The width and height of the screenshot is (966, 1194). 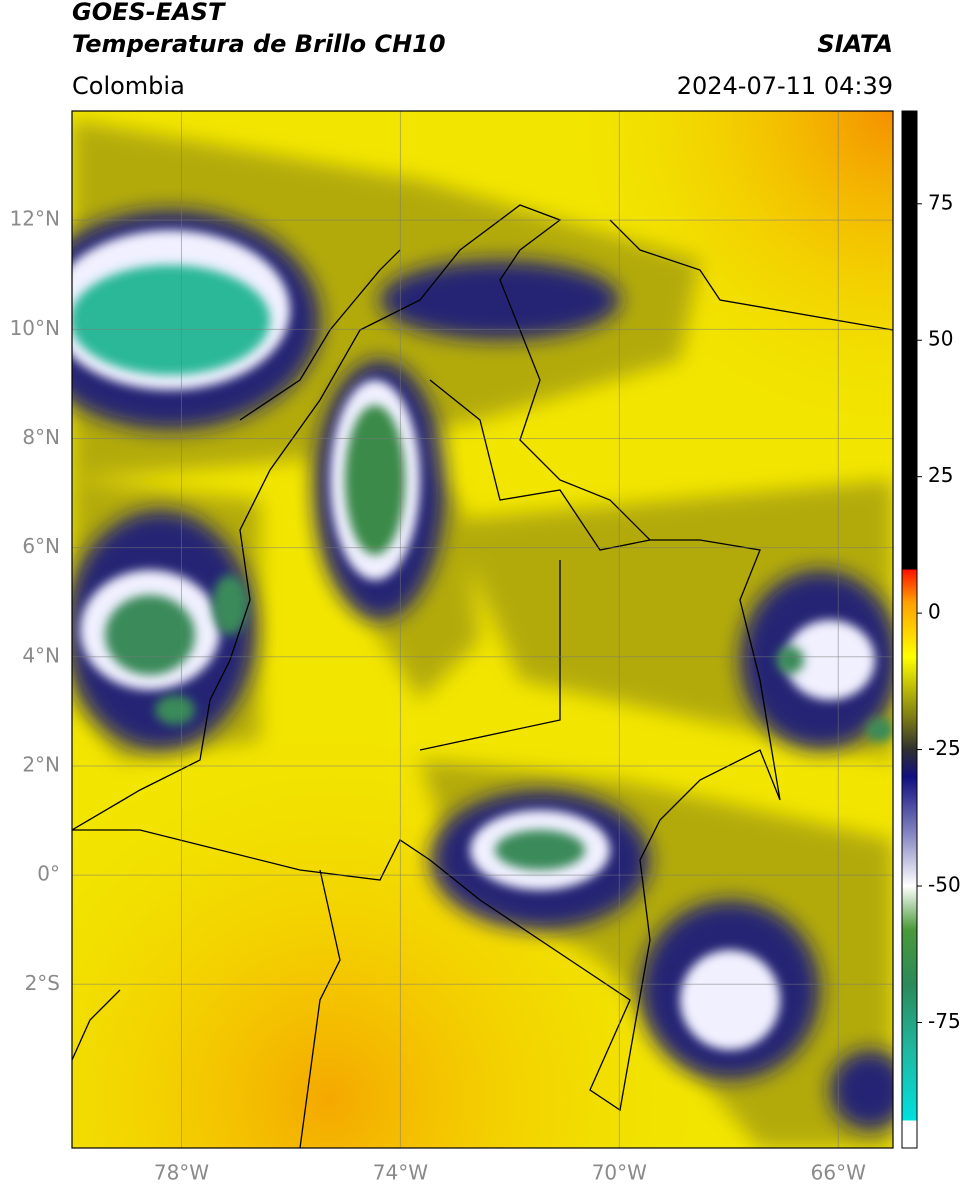 What do you see at coordinates (181, 1173) in the screenshot?
I see `x-tick-label: 78°W` at bounding box center [181, 1173].